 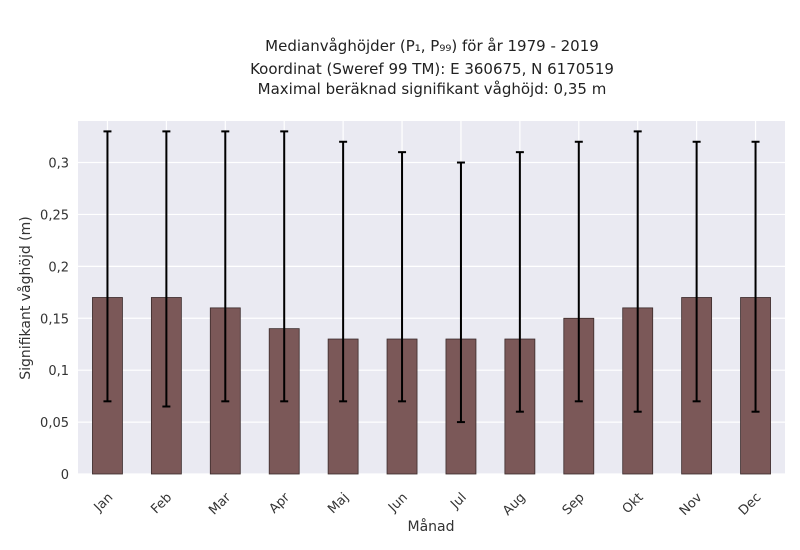 What do you see at coordinates (696, 271) in the screenshot?
I see `error-bar-nov` at bounding box center [696, 271].